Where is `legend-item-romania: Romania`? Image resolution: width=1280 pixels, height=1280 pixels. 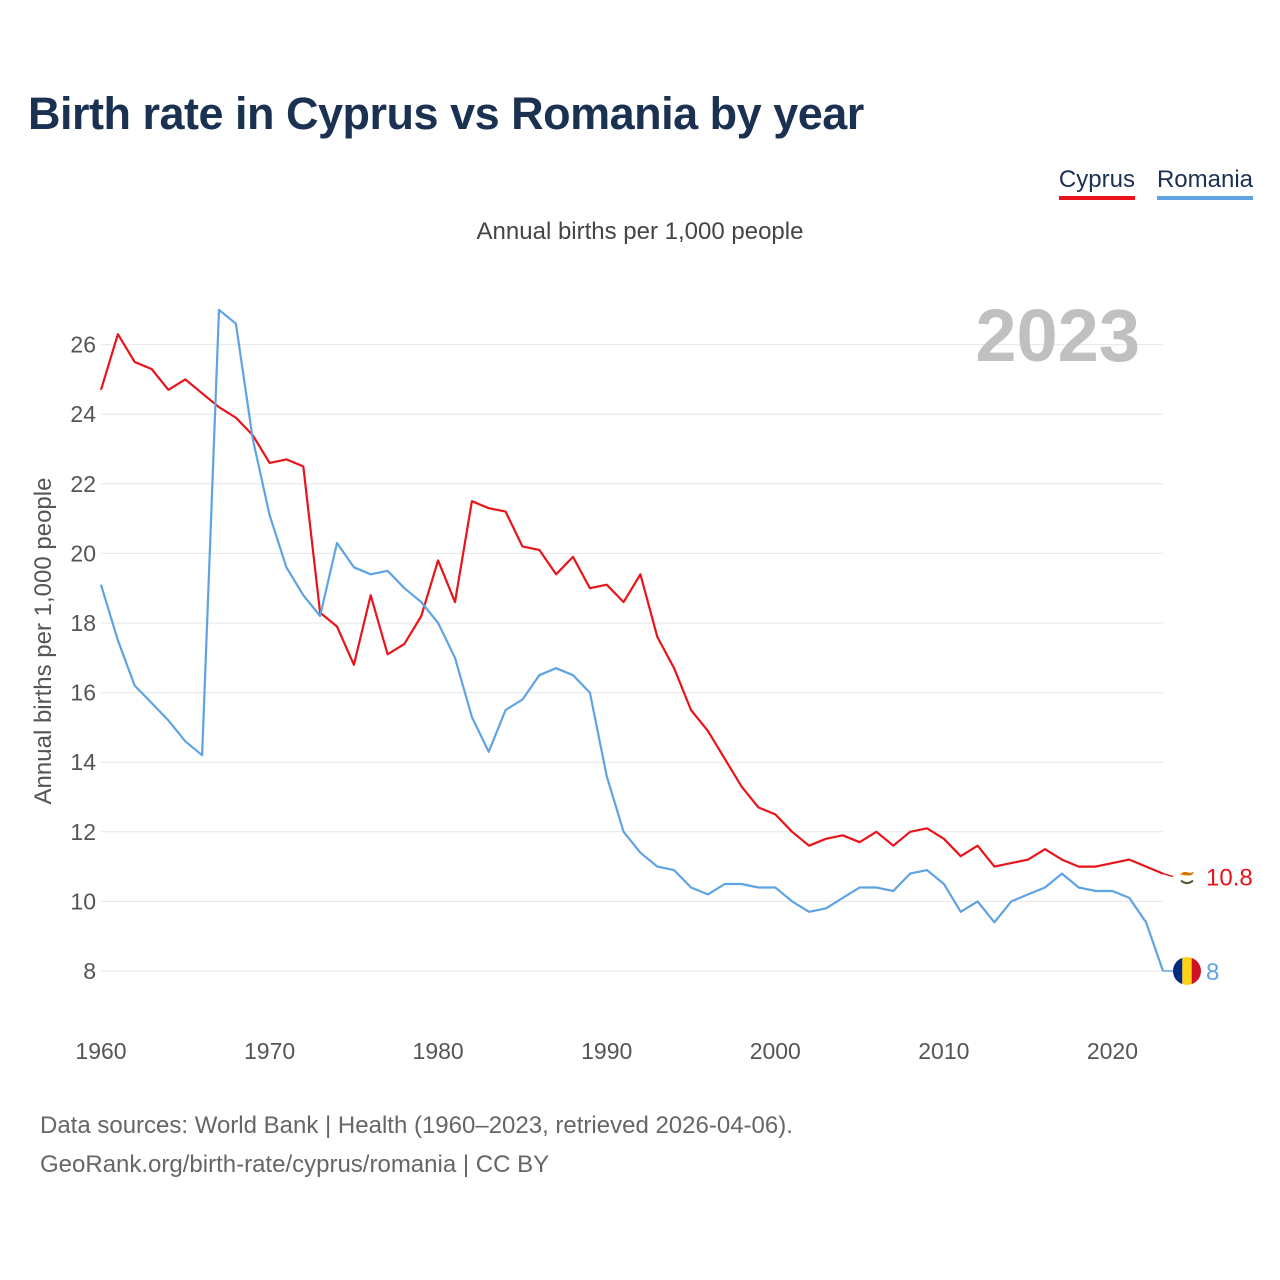
legend-item-romania: Romania is located at coordinates (1204, 183).